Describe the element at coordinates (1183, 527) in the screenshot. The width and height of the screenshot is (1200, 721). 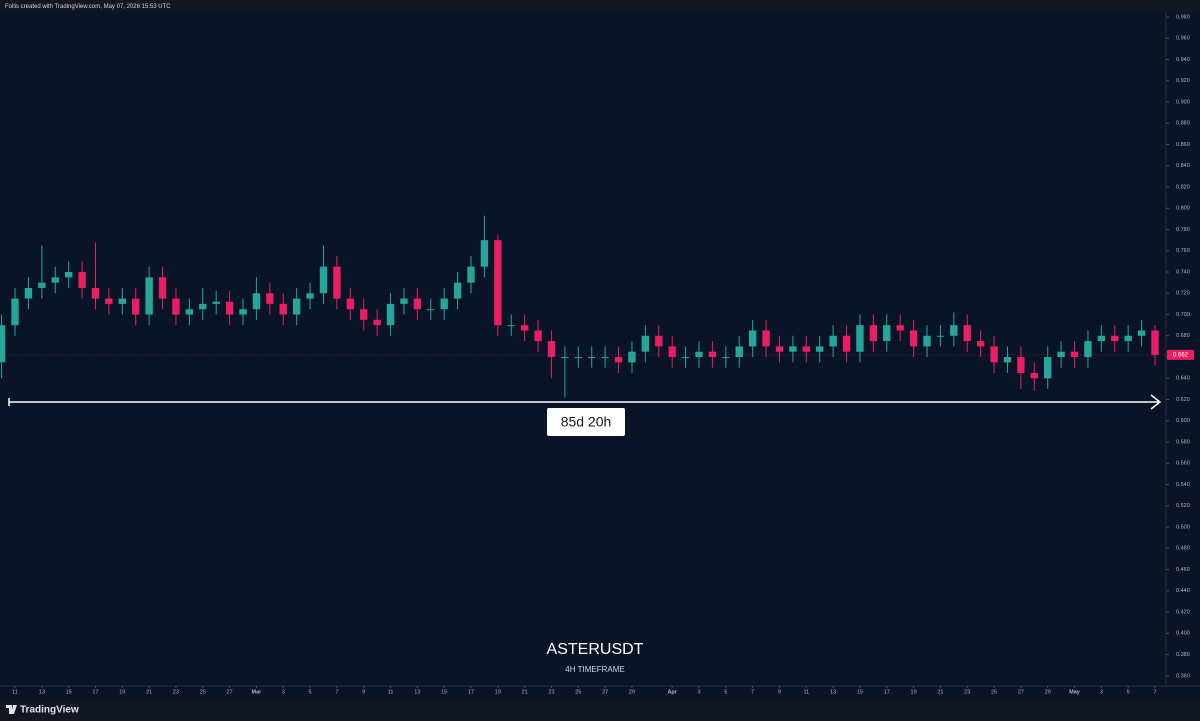
I see `y-tick-label: 0.500` at that location.